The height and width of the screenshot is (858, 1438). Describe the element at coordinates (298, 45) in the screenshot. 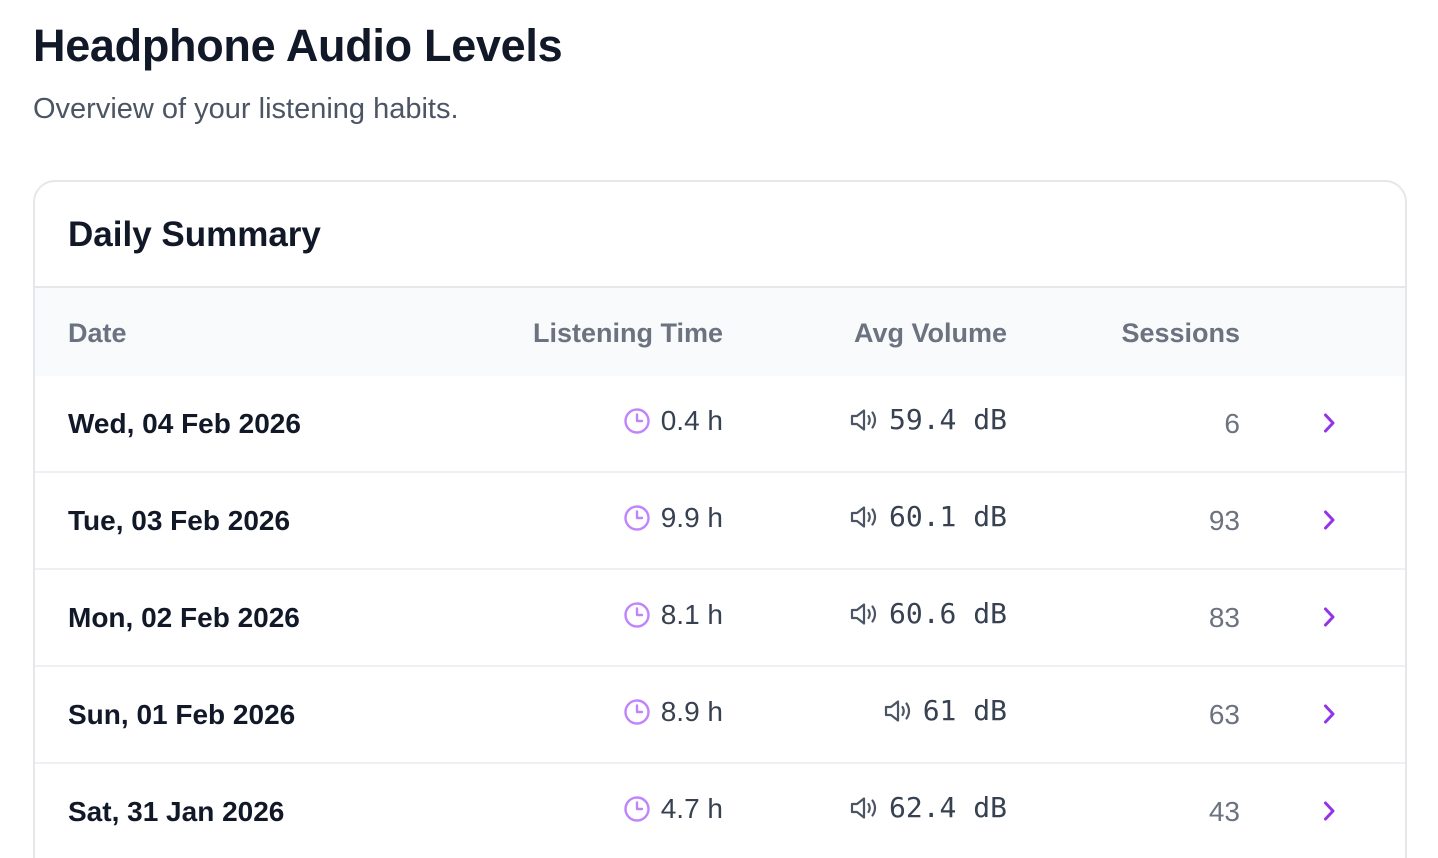

I see `page-title: Headphone Audio Levels` at that location.